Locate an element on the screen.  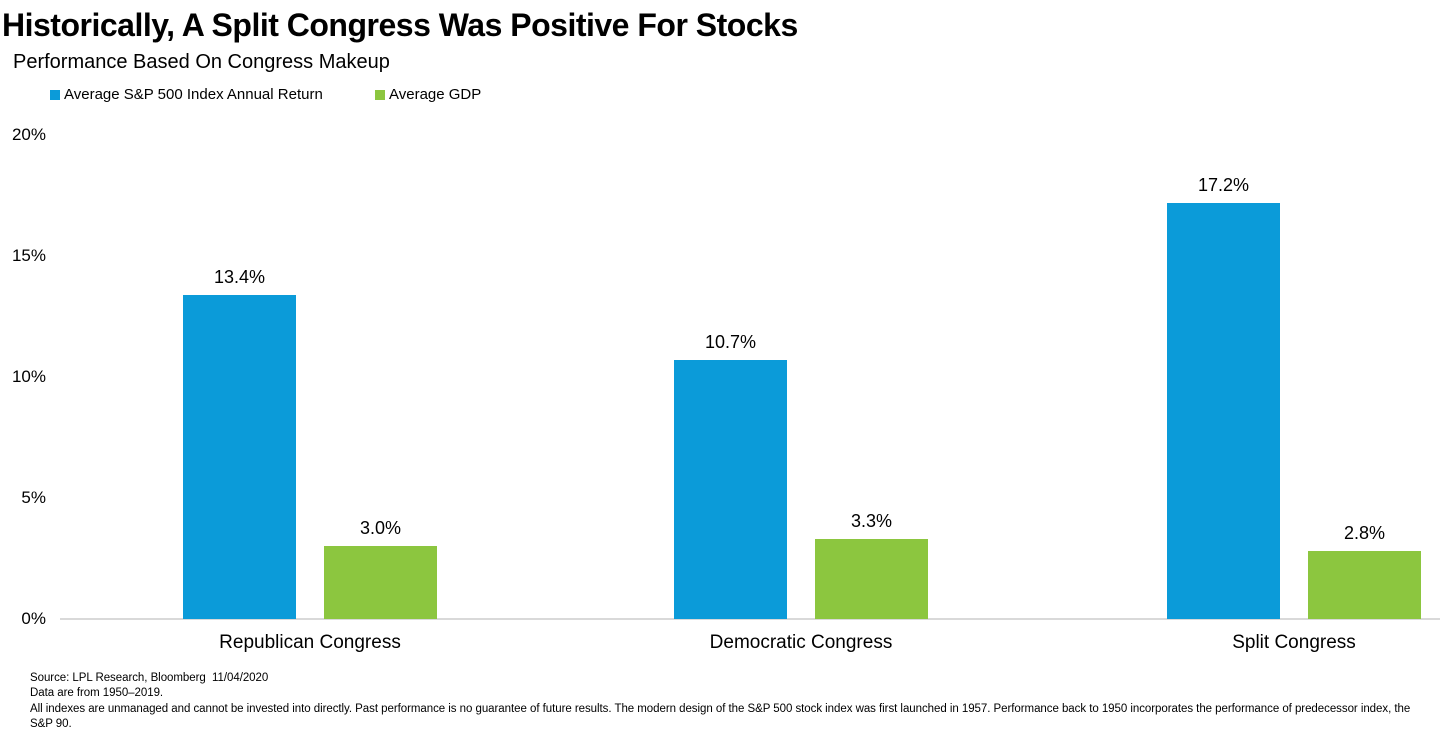
data-range-line: Data are from 1950–2019. is located at coordinates (97, 693).